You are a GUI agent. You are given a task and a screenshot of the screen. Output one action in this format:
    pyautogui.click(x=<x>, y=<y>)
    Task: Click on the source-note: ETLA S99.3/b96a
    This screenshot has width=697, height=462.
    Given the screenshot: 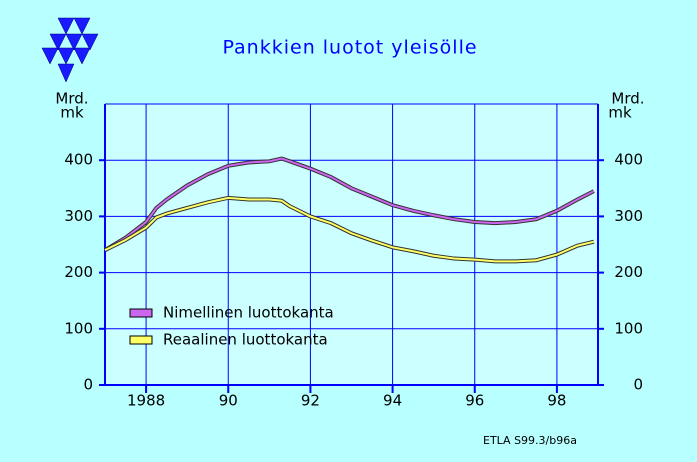 What is the action you would take?
    pyautogui.click(x=530, y=440)
    